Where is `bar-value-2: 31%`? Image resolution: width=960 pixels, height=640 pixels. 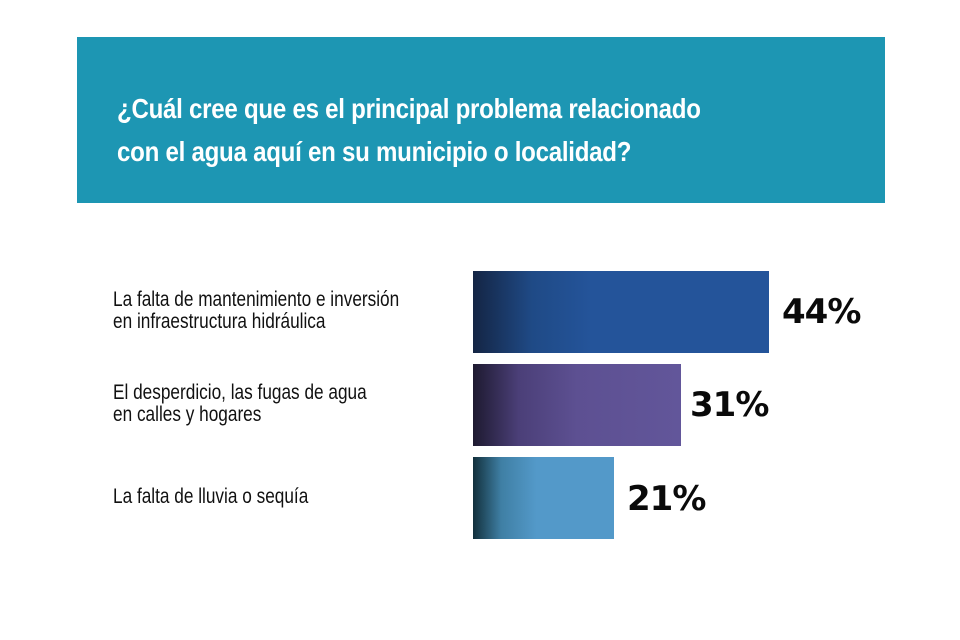 bar-value-2: 31% is located at coordinates (729, 405).